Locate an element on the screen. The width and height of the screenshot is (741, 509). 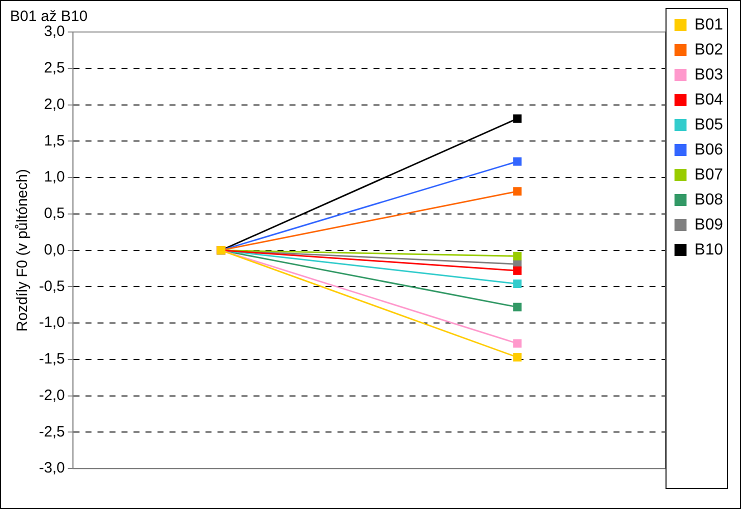
y-tick-label: 0,0 is located at coordinates (54, 249).